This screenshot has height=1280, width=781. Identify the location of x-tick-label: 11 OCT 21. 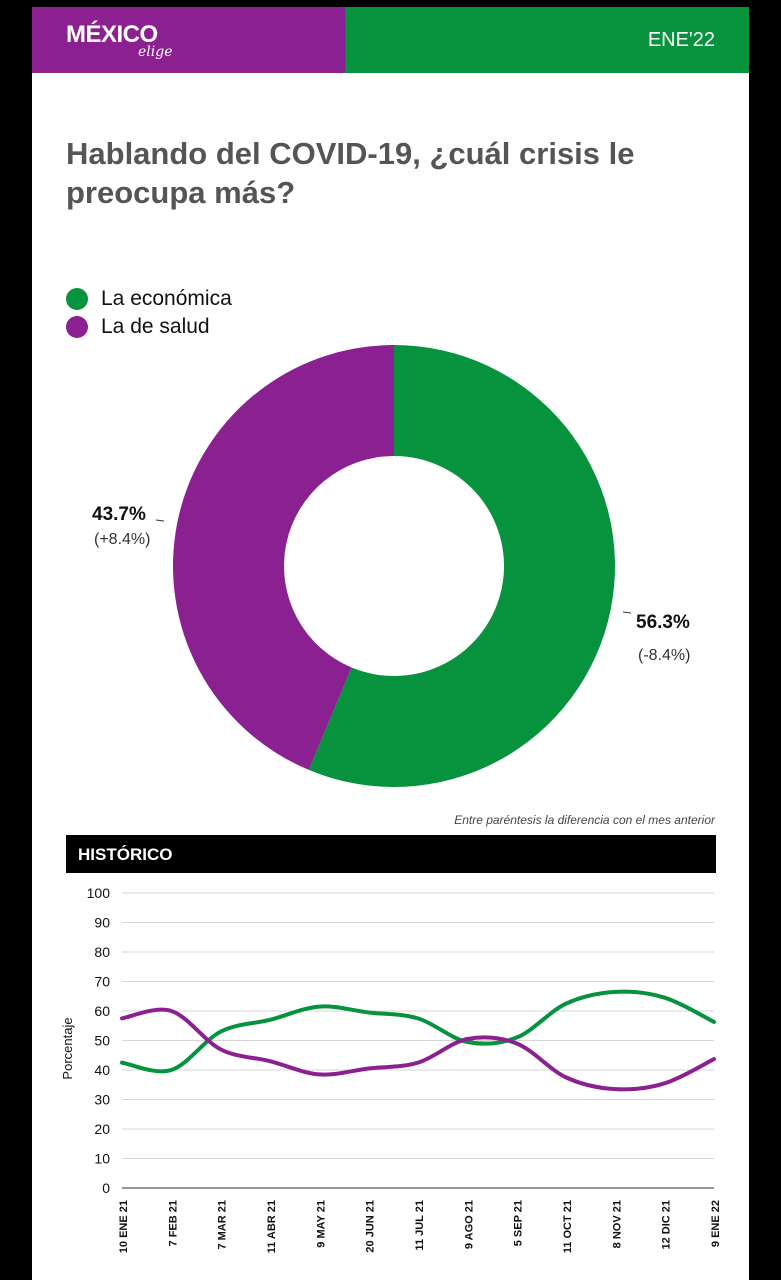
(568, 1226).